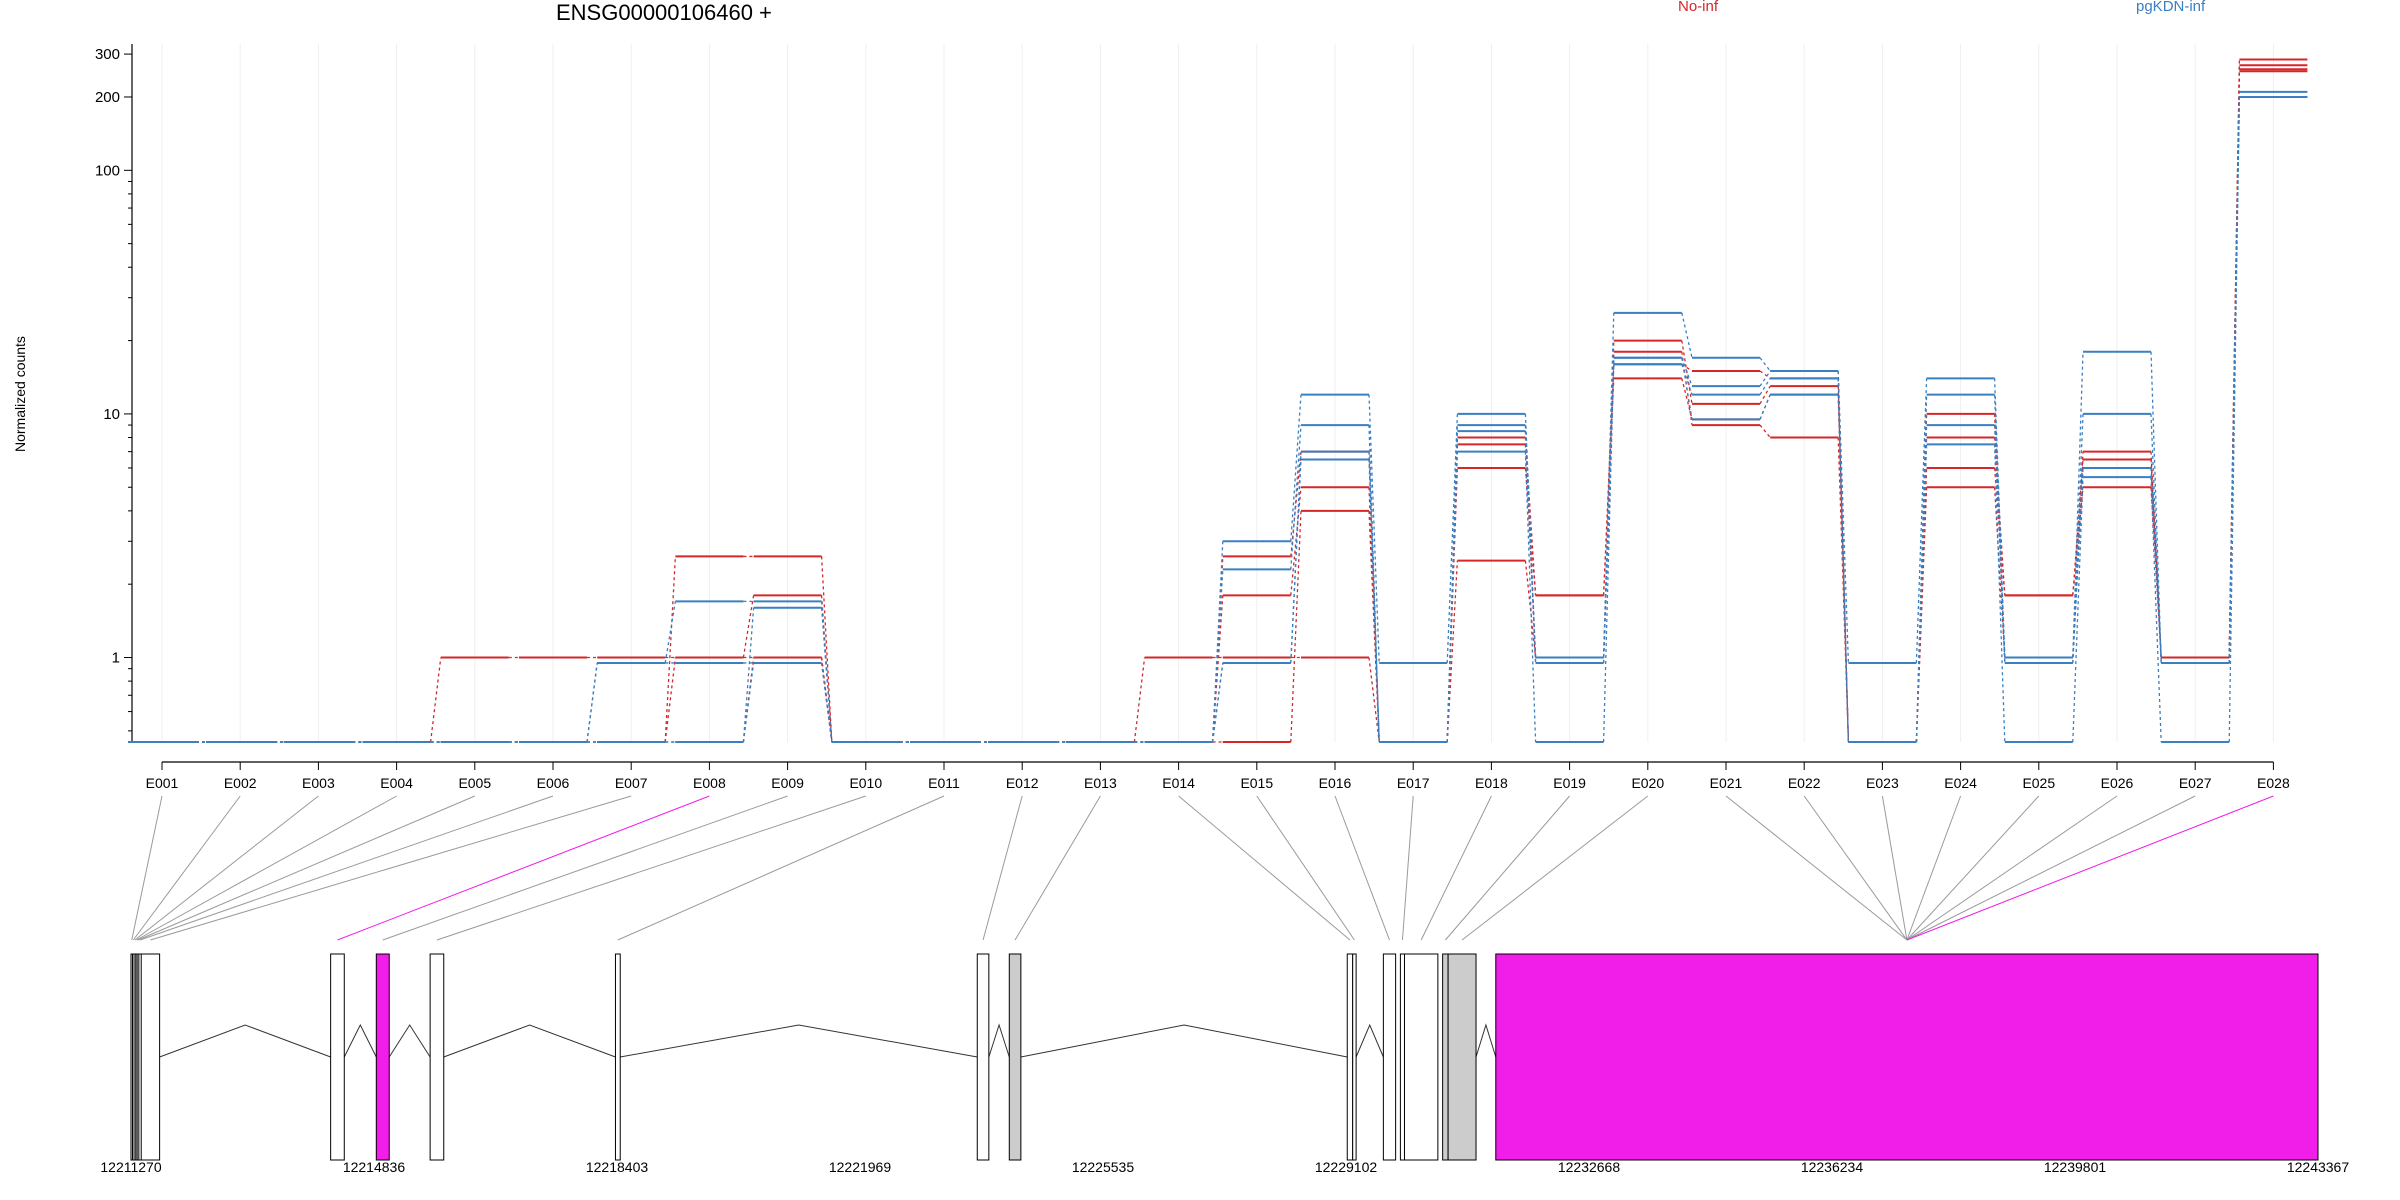 The height and width of the screenshot is (1200, 2400). Describe the element at coordinates (240, 783) in the screenshot. I see `x-tick-label: E002` at that location.